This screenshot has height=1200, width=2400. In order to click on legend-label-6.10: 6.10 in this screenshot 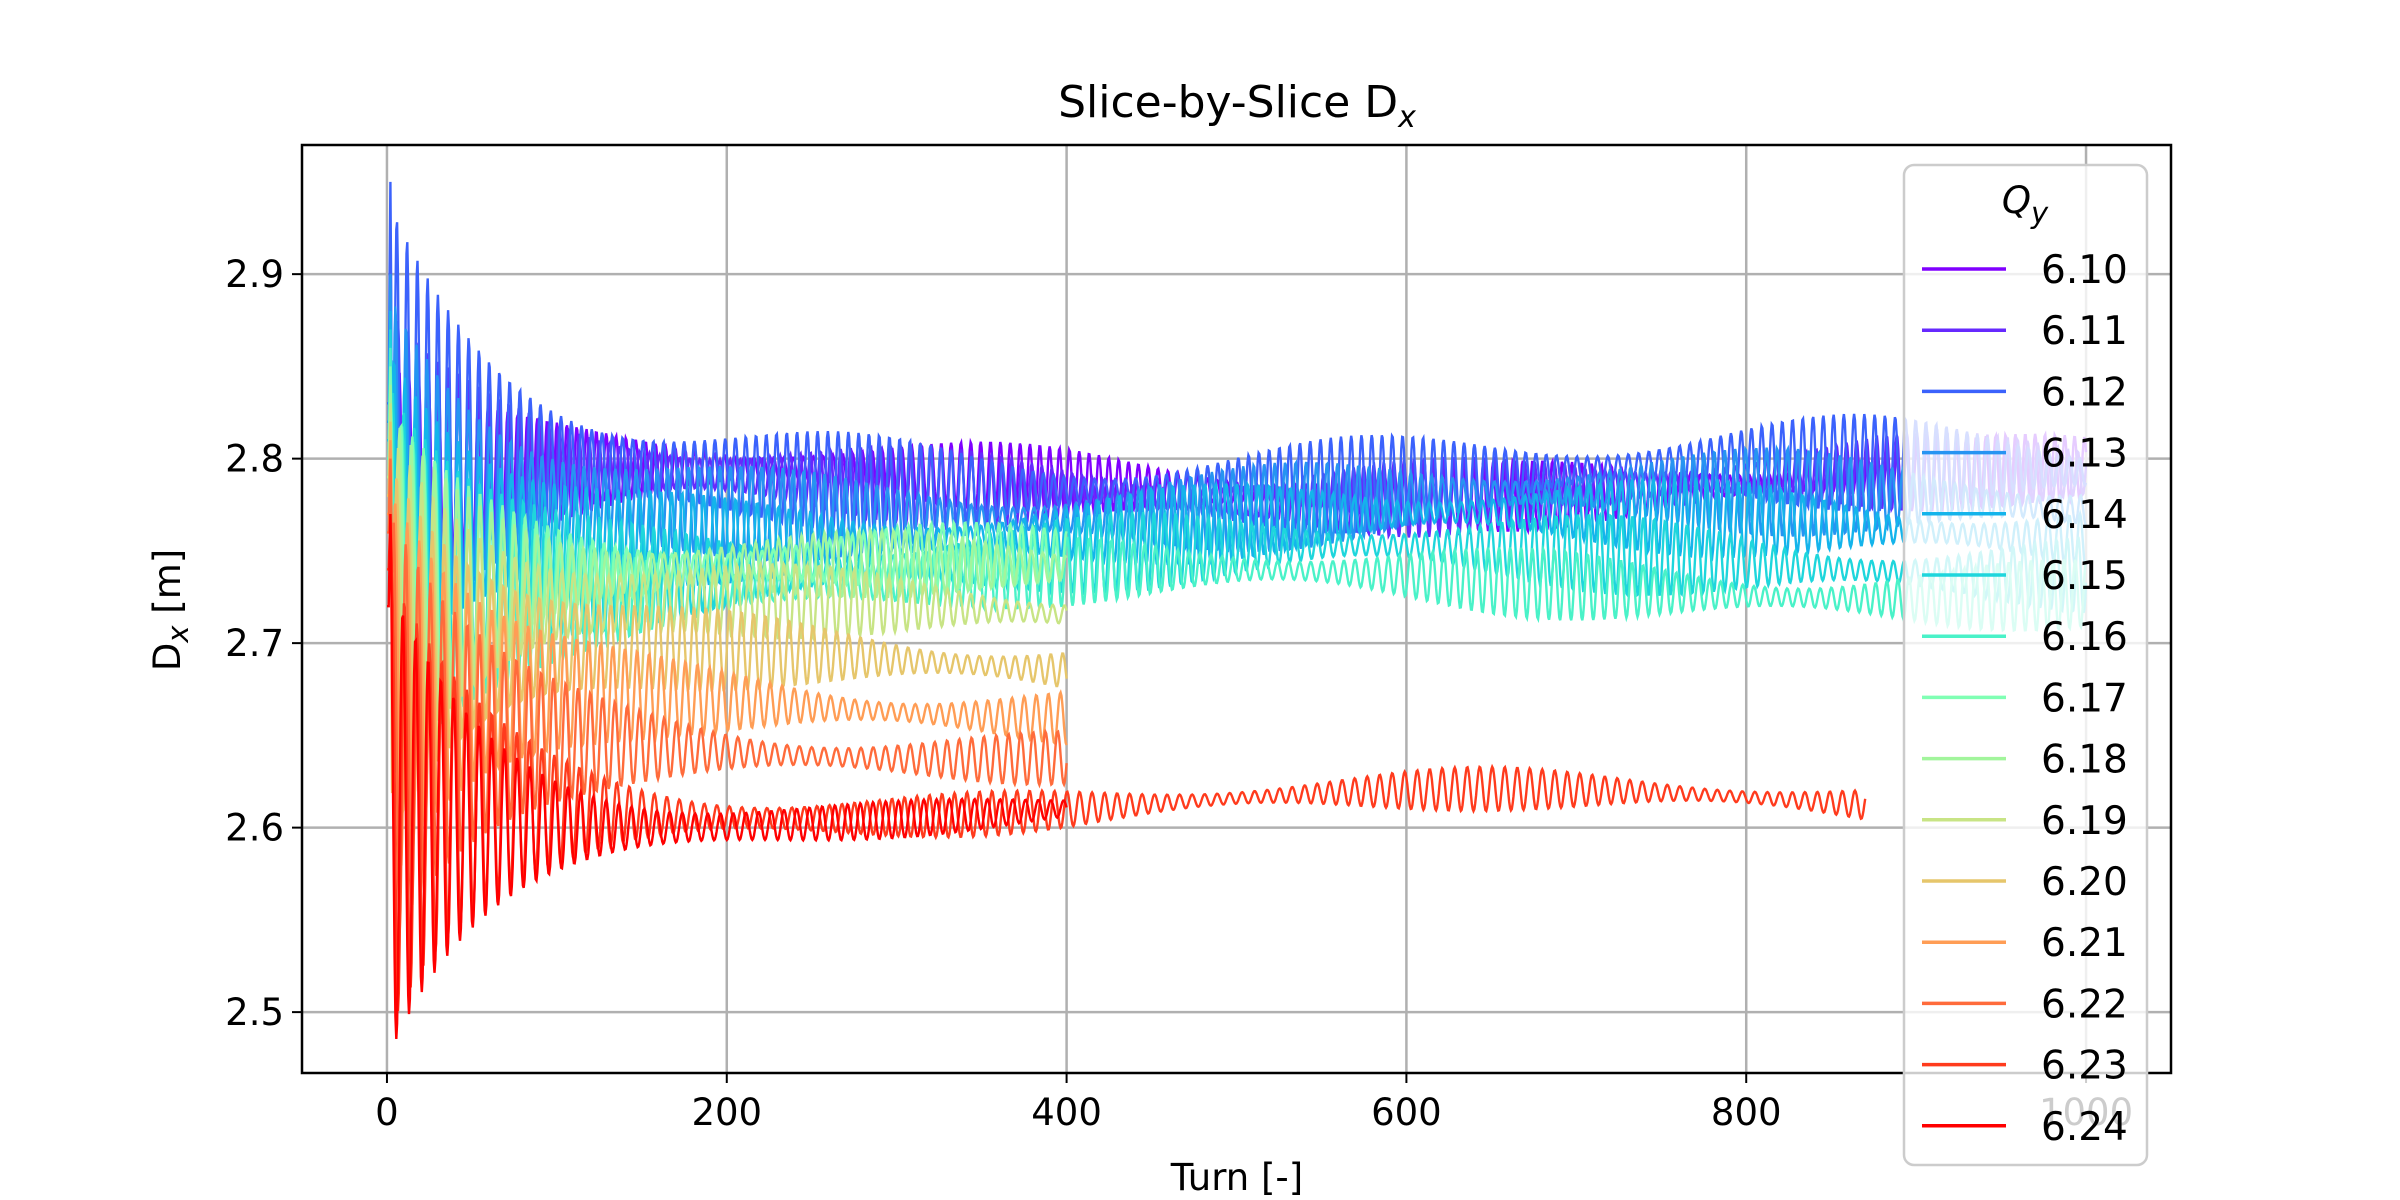, I will do `click(2084, 270)`.